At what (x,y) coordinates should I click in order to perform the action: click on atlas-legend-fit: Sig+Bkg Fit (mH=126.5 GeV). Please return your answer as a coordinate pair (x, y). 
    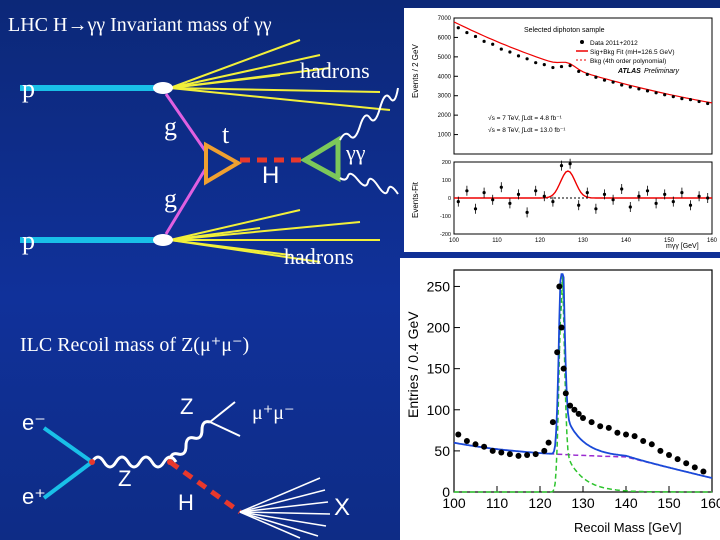
    Looking at the image, I should click on (632, 52).